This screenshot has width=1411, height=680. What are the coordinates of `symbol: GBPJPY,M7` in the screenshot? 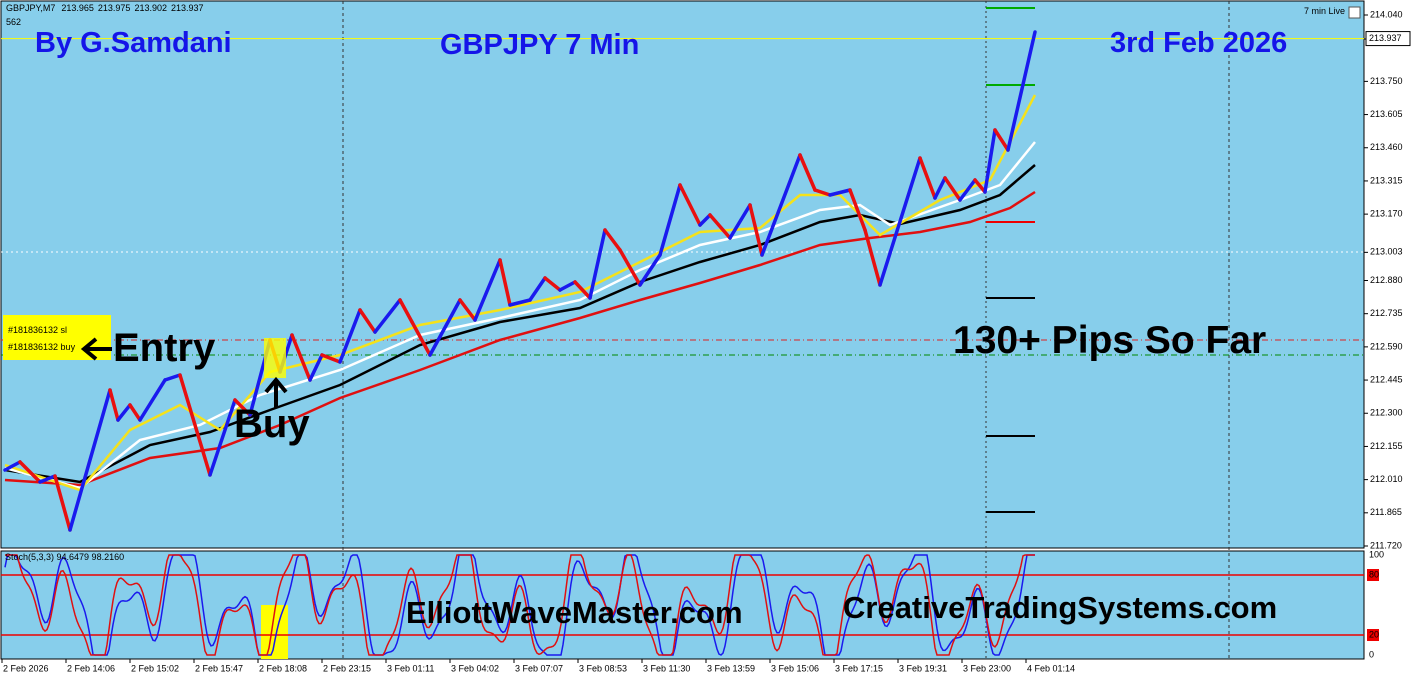 It's located at (30, 8).